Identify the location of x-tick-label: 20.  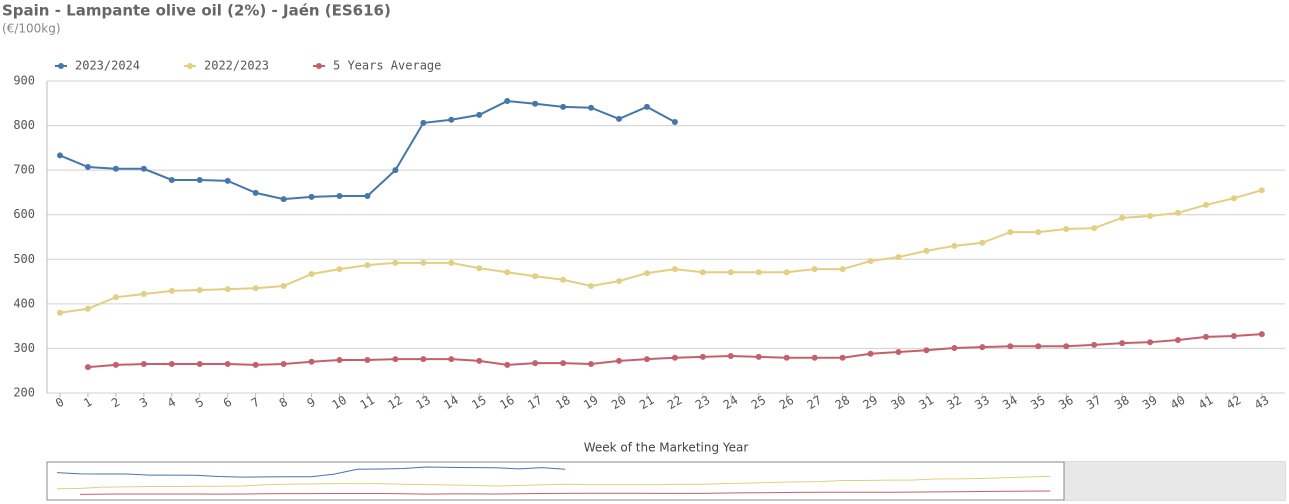
(619, 402).